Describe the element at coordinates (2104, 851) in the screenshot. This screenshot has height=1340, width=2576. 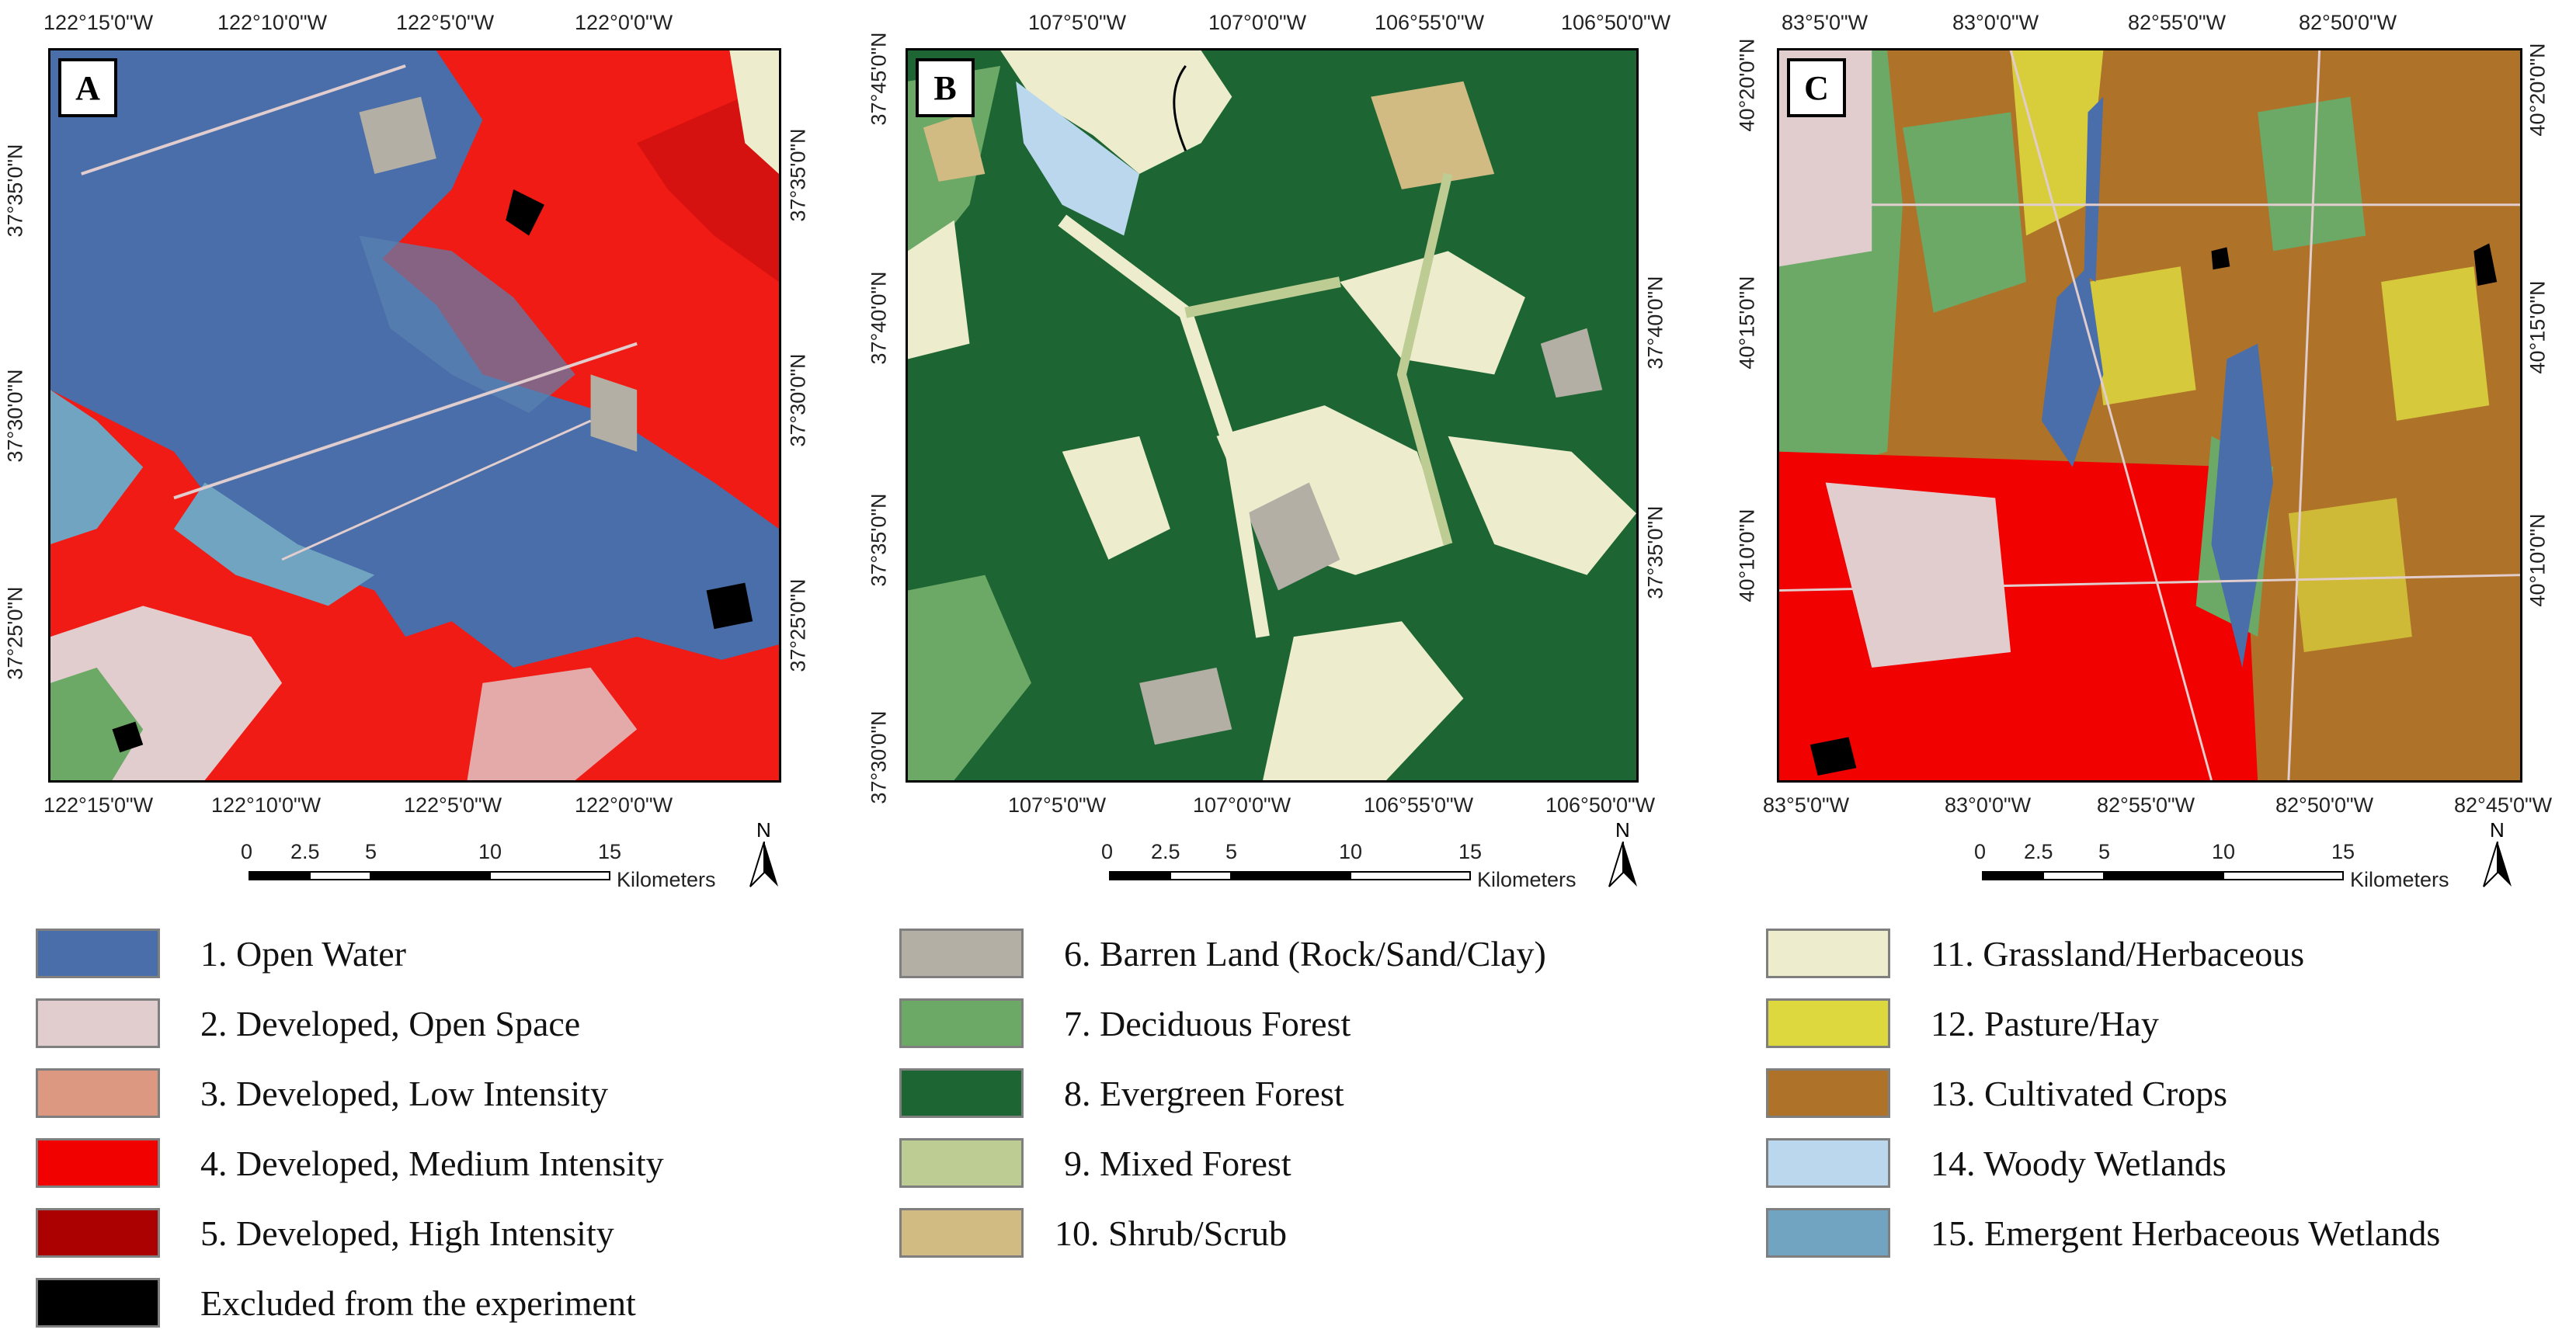
I see `scale-label: 5` at that location.